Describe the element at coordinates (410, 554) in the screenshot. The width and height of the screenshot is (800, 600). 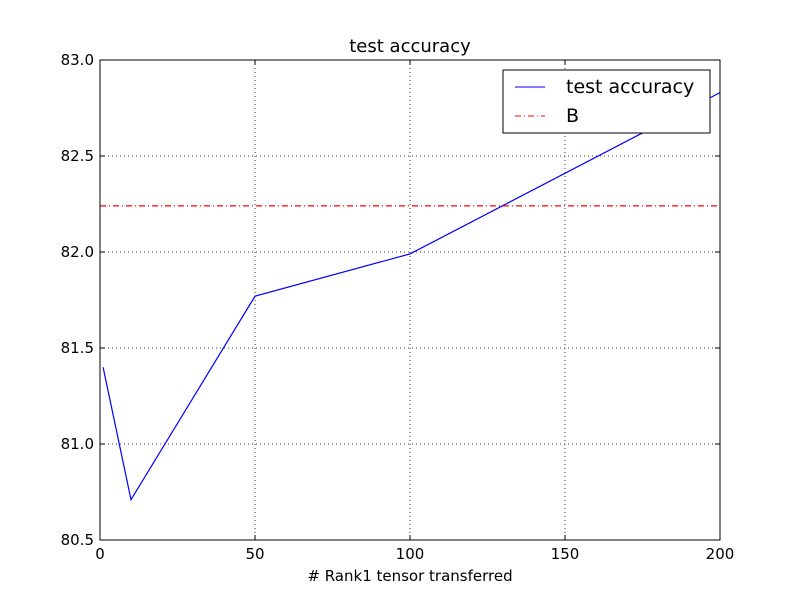
I see `x-tick-label: 100` at that location.